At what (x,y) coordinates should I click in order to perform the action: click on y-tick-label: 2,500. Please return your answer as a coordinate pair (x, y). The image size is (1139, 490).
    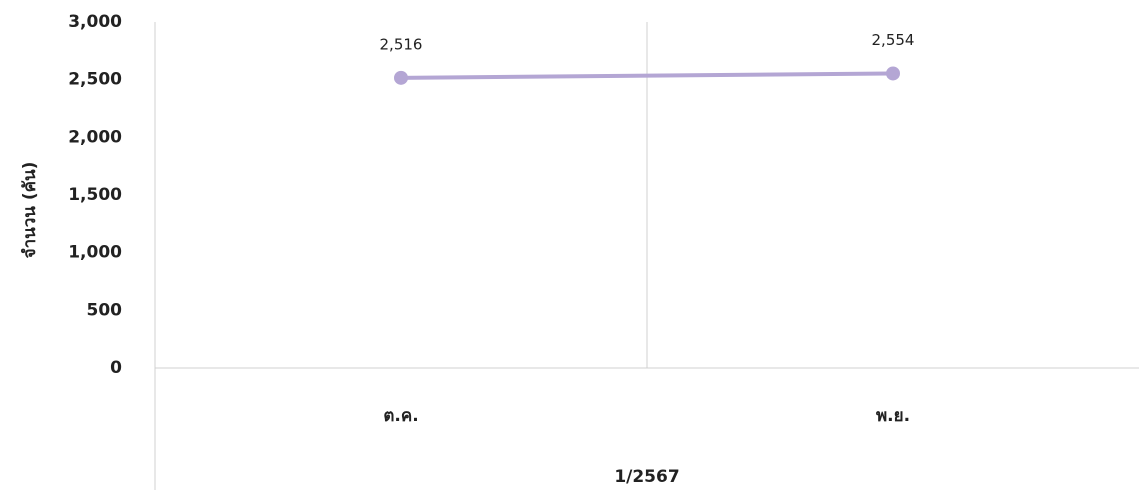
    Looking at the image, I should click on (95, 80).